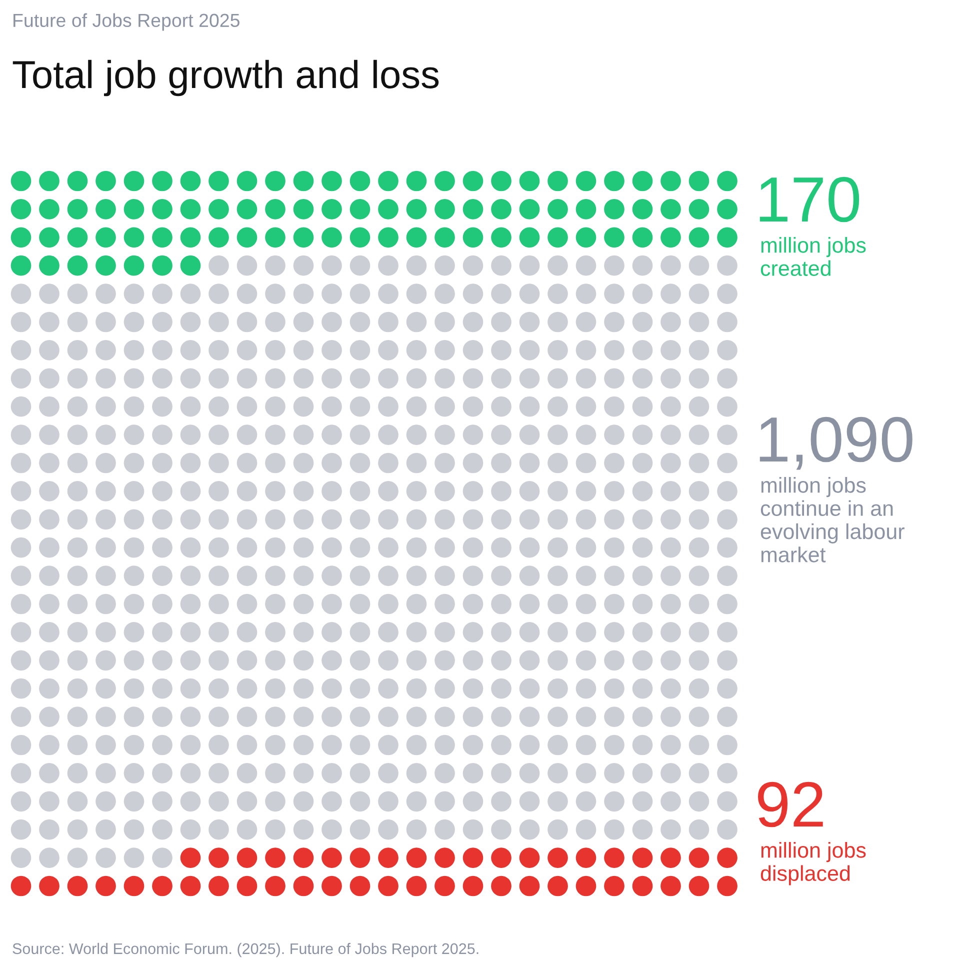 This screenshot has width=959, height=962. Describe the element at coordinates (790, 805) in the screenshot. I see `data-label: 92` at that location.